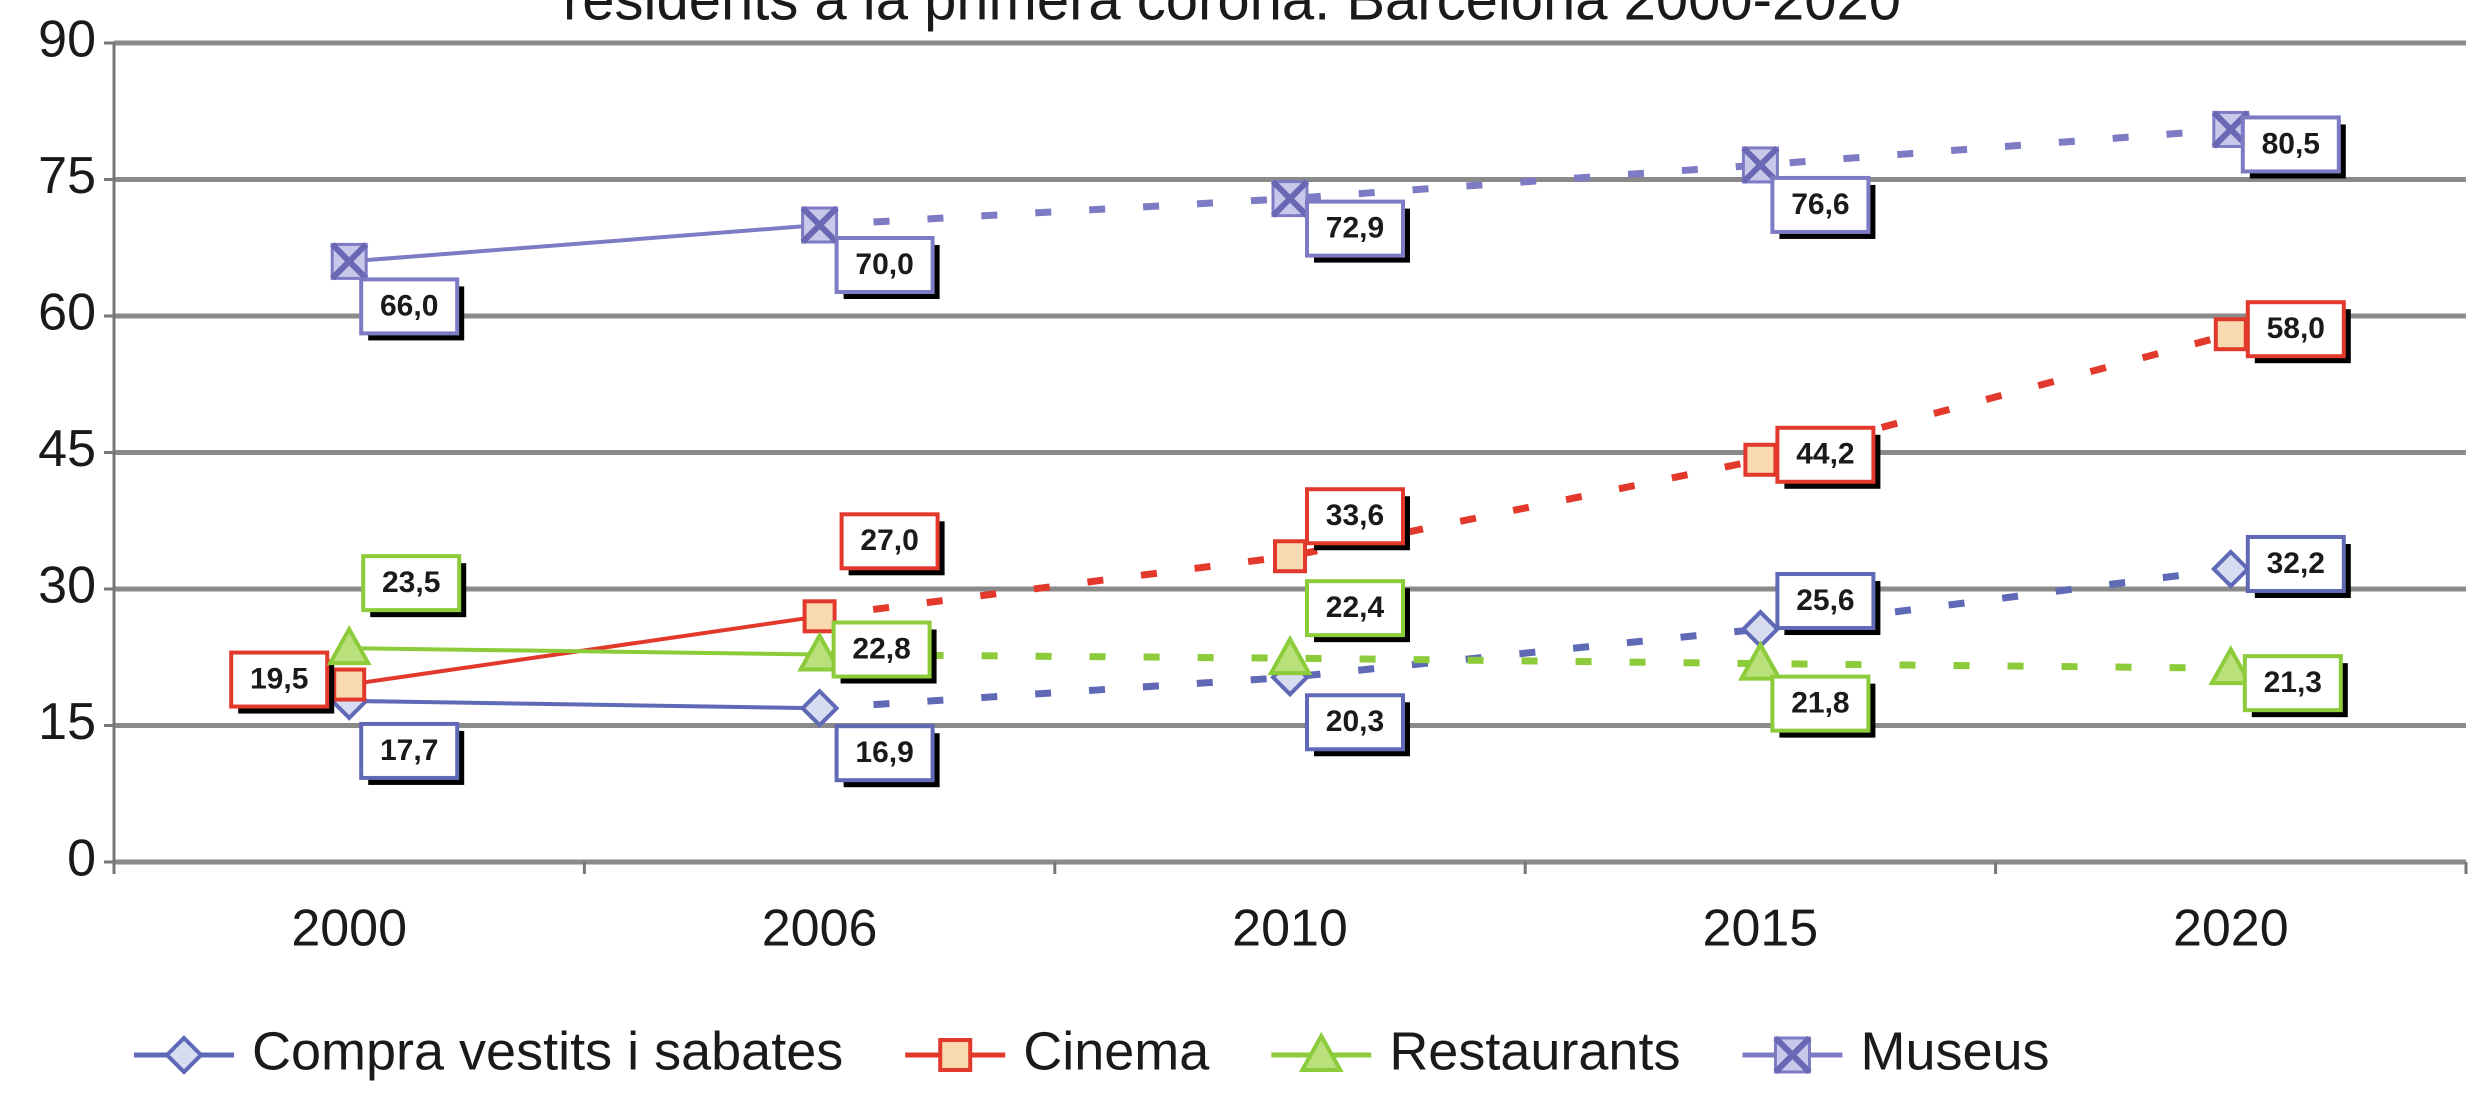 The height and width of the screenshot is (1093, 2476). I want to click on y-tick-label: 30, so click(67, 586).